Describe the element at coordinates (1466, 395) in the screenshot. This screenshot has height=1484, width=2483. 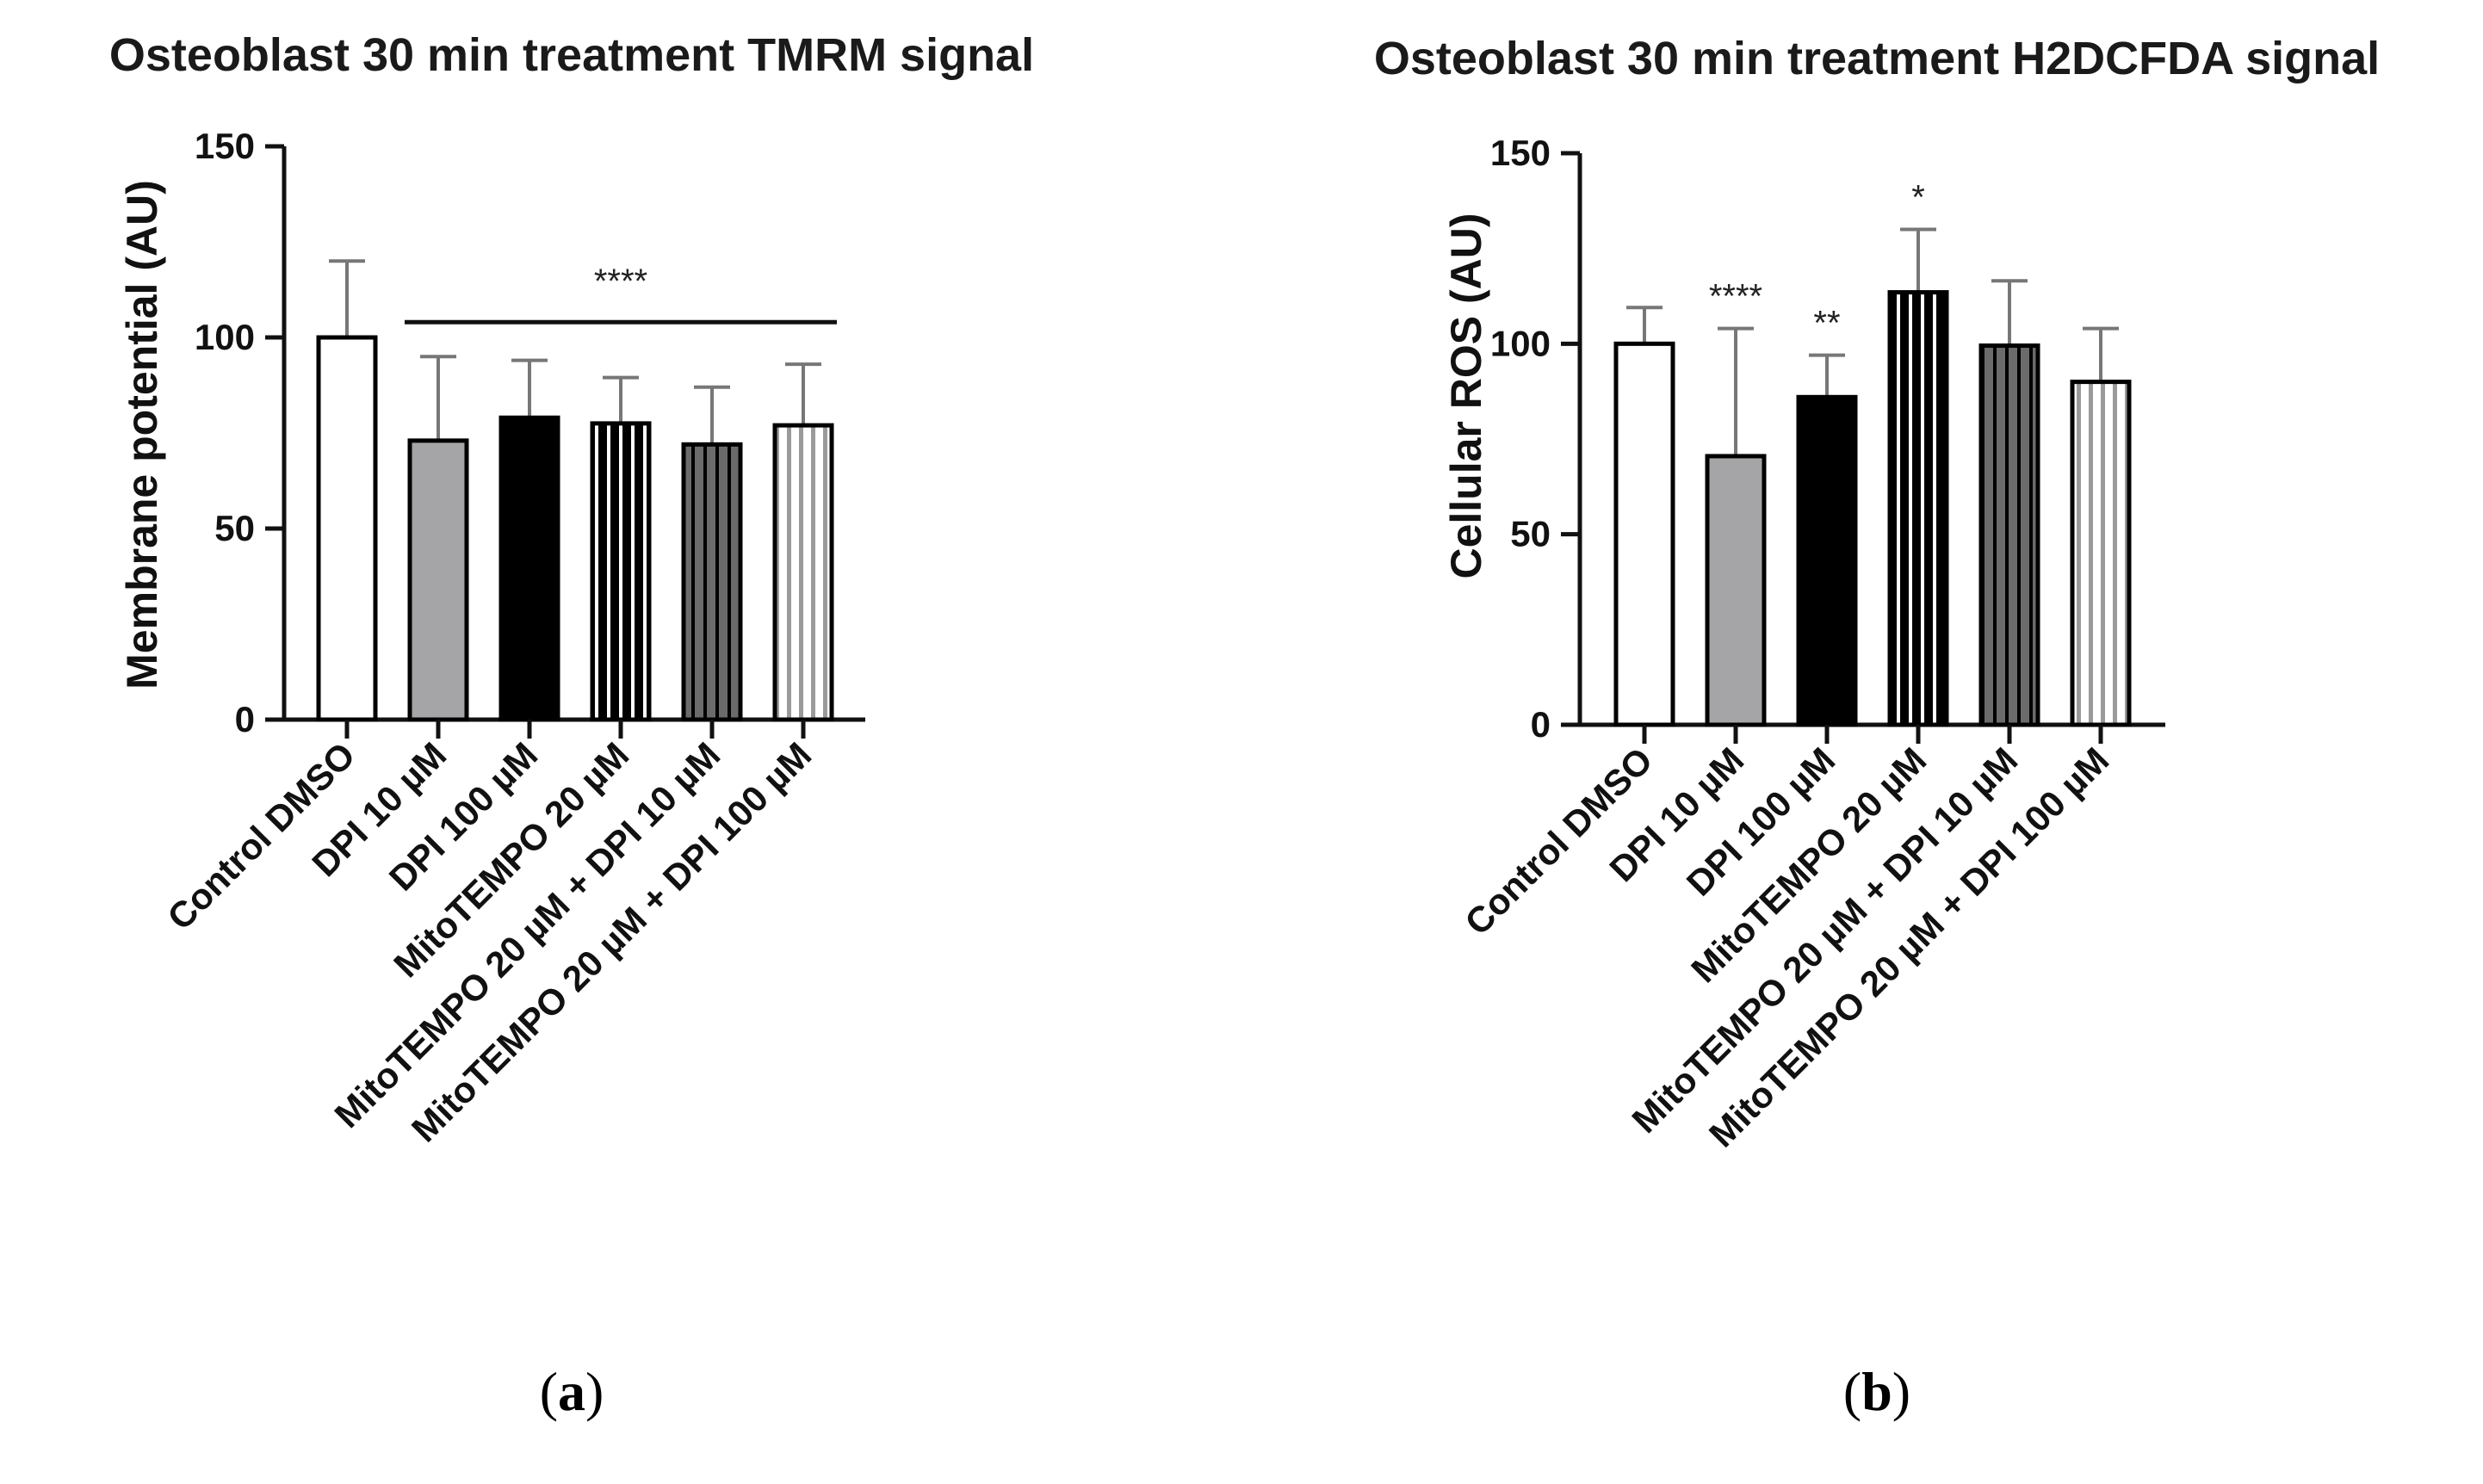
I see `y-axis-label: Cellular ROS (AU)` at that location.